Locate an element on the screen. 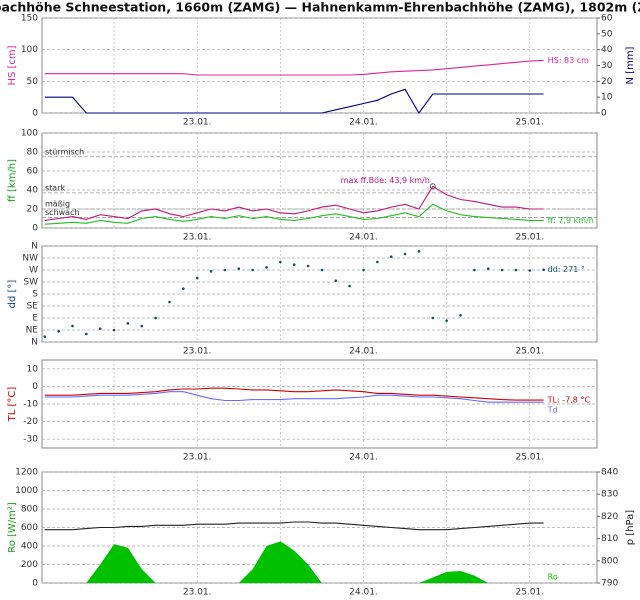  y2-tick-label: 820 is located at coordinates (609, 517).